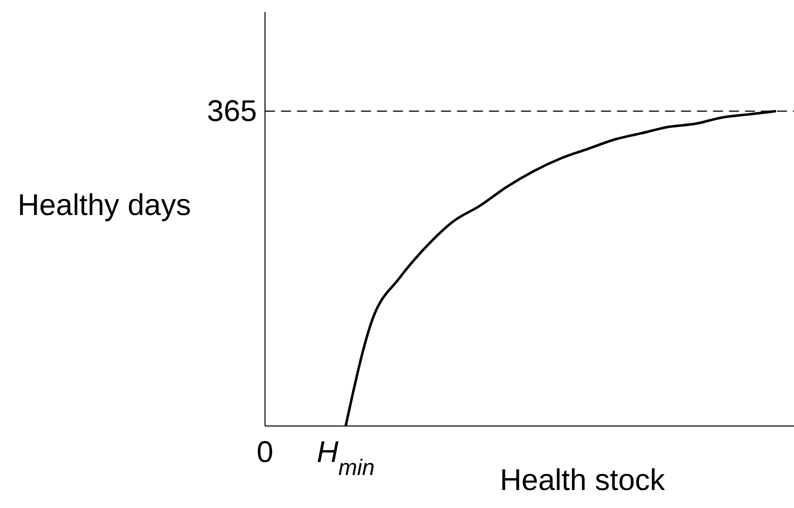 The width and height of the screenshot is (794, 508). Describe the element at coordinates (231, 111) in the screenshot. I see `text: 365` at that location.